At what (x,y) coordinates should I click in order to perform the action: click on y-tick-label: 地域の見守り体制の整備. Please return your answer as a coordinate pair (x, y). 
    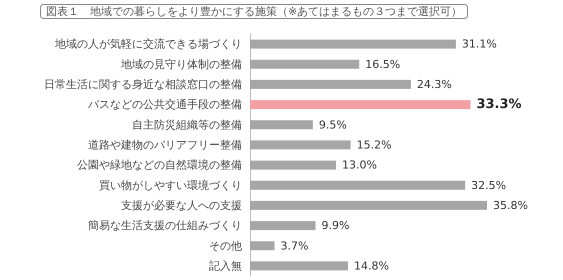
    Looking at the image, I should click on (181, 64).